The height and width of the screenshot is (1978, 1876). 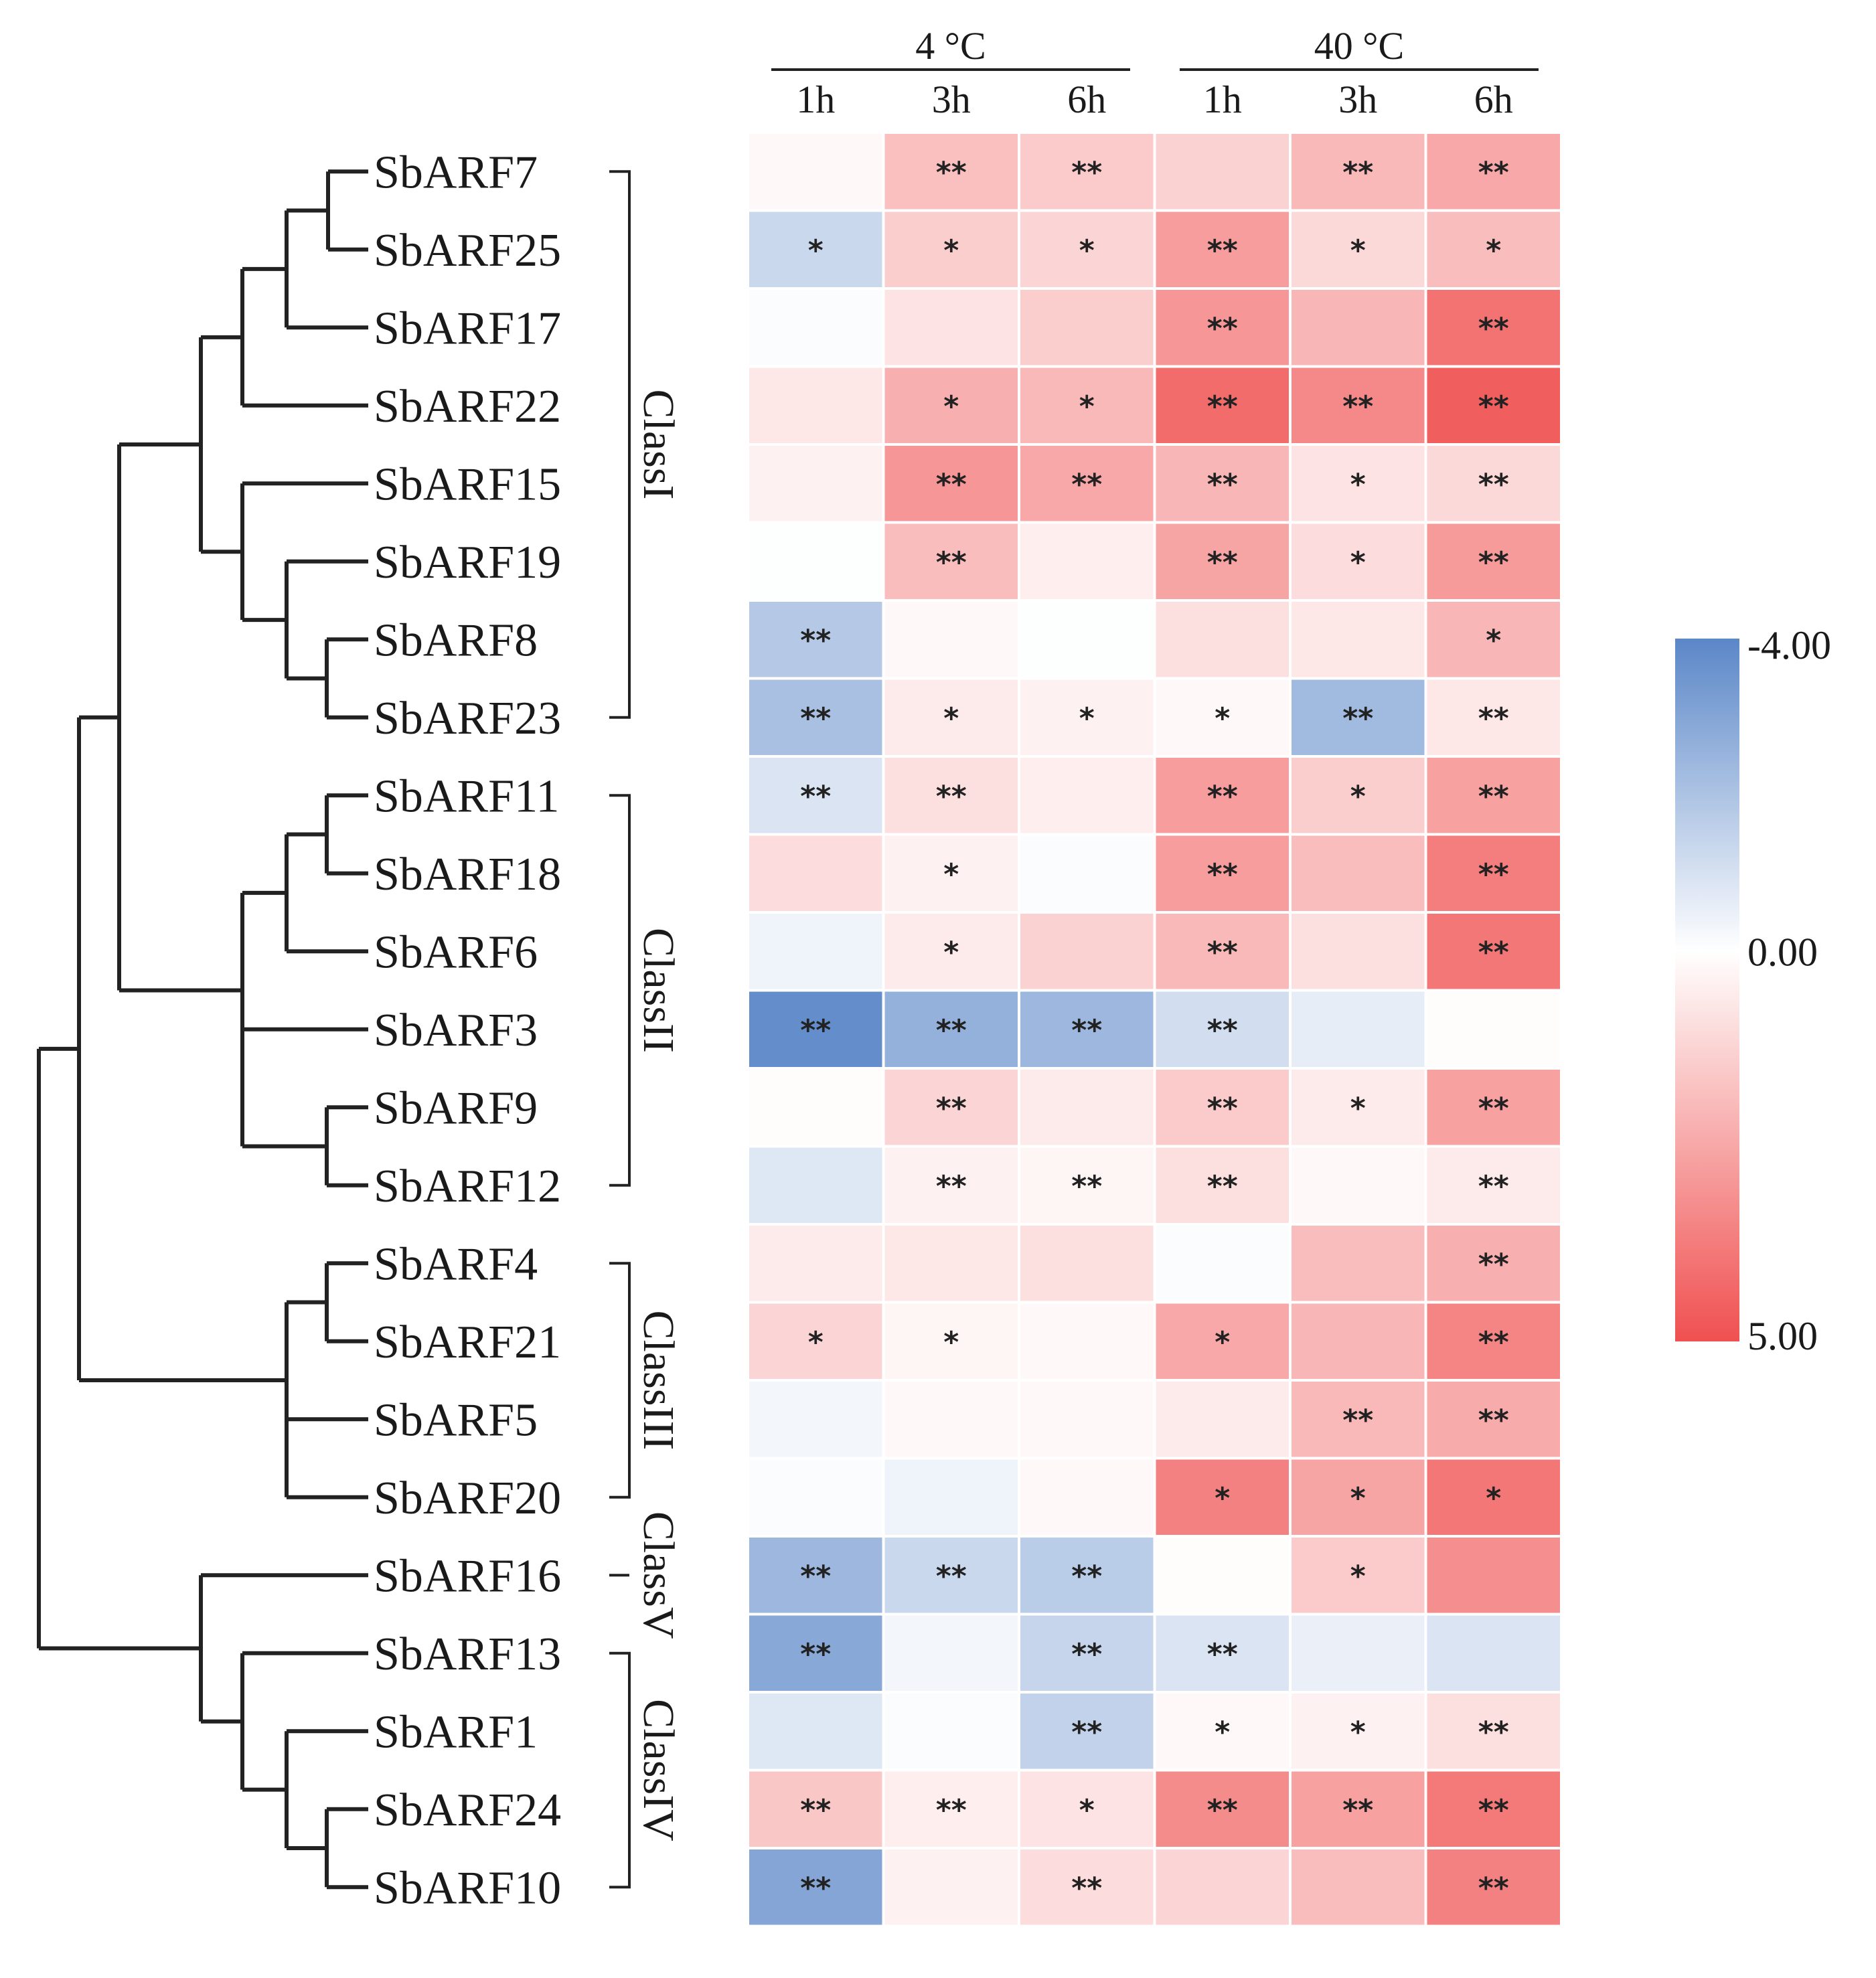 What do you see at coordinates (467, 562) in the screenshot?
I see `gene-label: SbARF19` at bounding box center [467, 562].